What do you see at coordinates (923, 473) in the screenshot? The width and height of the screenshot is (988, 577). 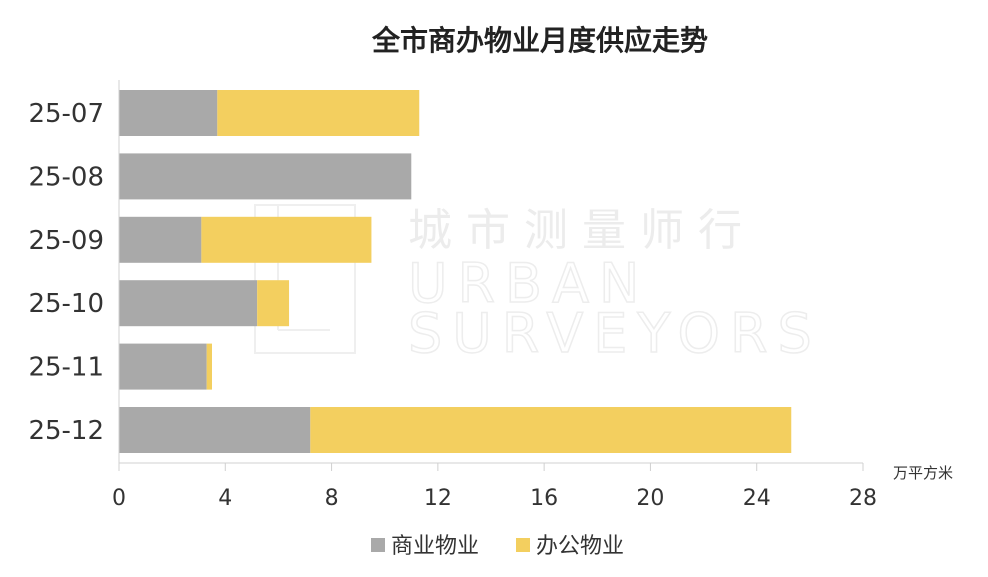 I see `x-axis-unit-label: 万平方米` at bounding box center [923, 473].